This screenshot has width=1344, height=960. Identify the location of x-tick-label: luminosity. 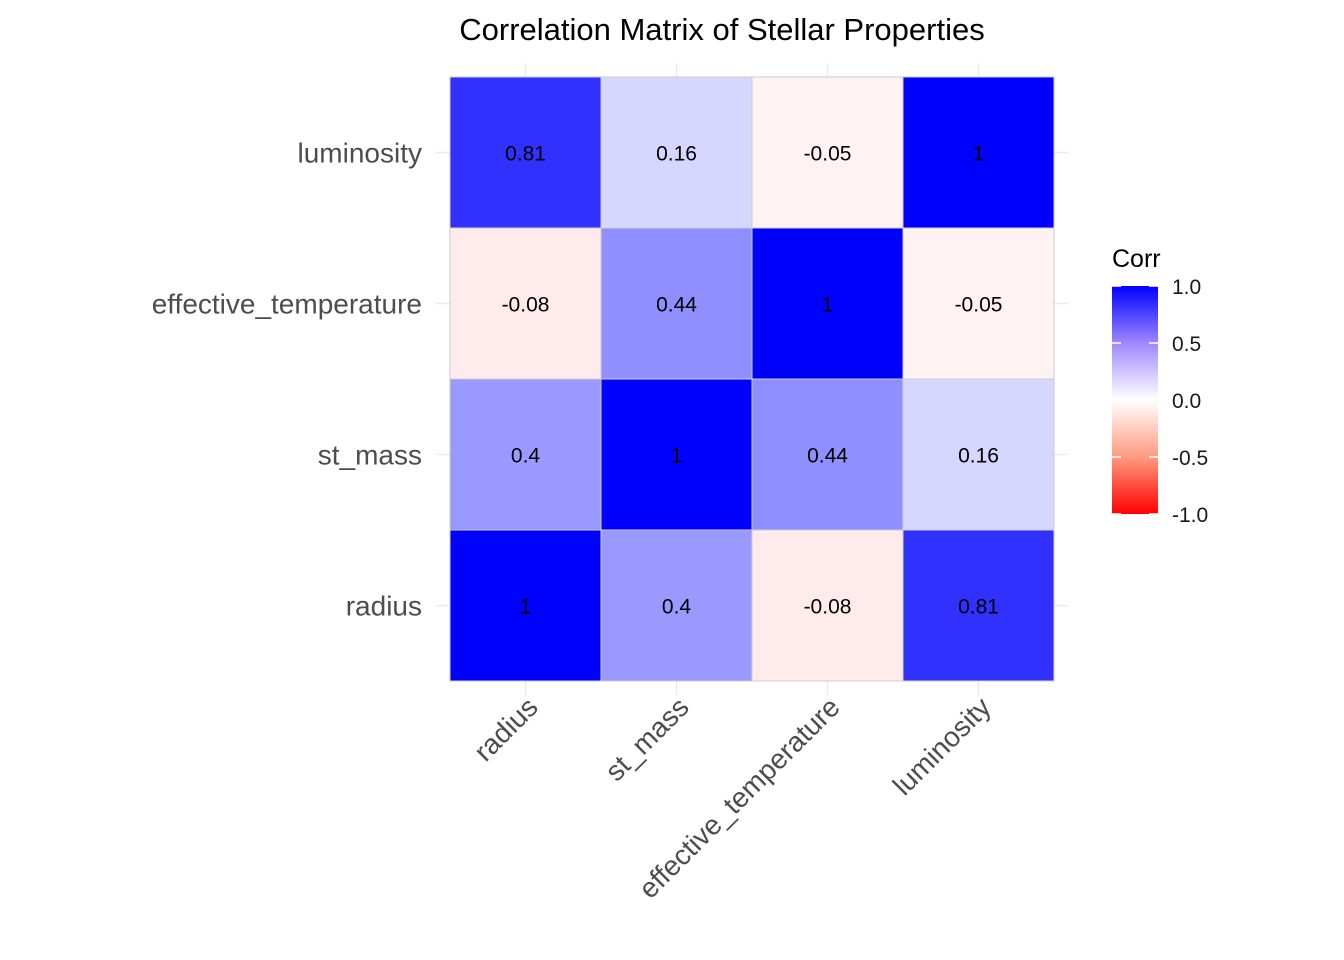
(942, 746).